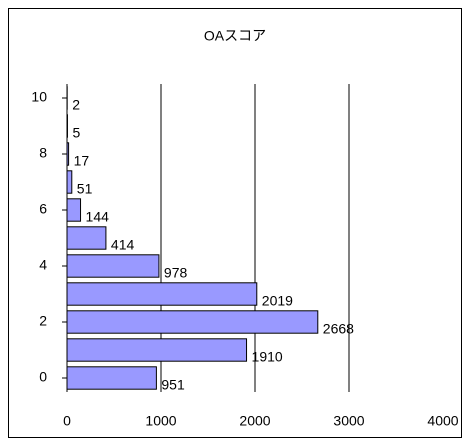 Image resolution: width=470 pixels, height=446 pixels. What do you see at coordinates (82, 161) in the screenshot?
I see `data-label: 17` at bounding box center [82, 161].